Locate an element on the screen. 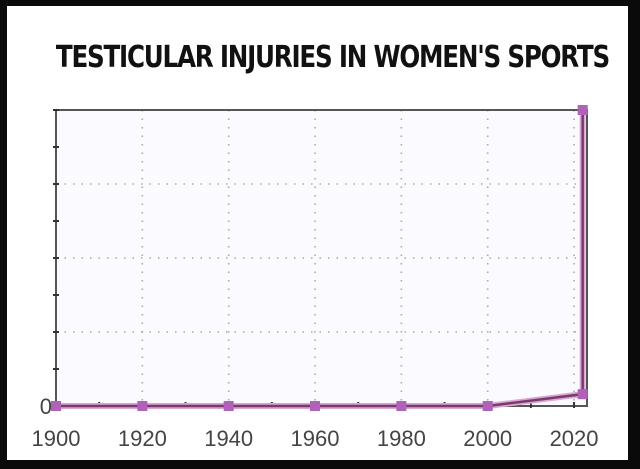 Image resolution: width=640 pixels, height=469 pixels. chart-title: TESTICULAR INJURIES IN WOMEN'S SPORTS is located at coordinates (332, 57).